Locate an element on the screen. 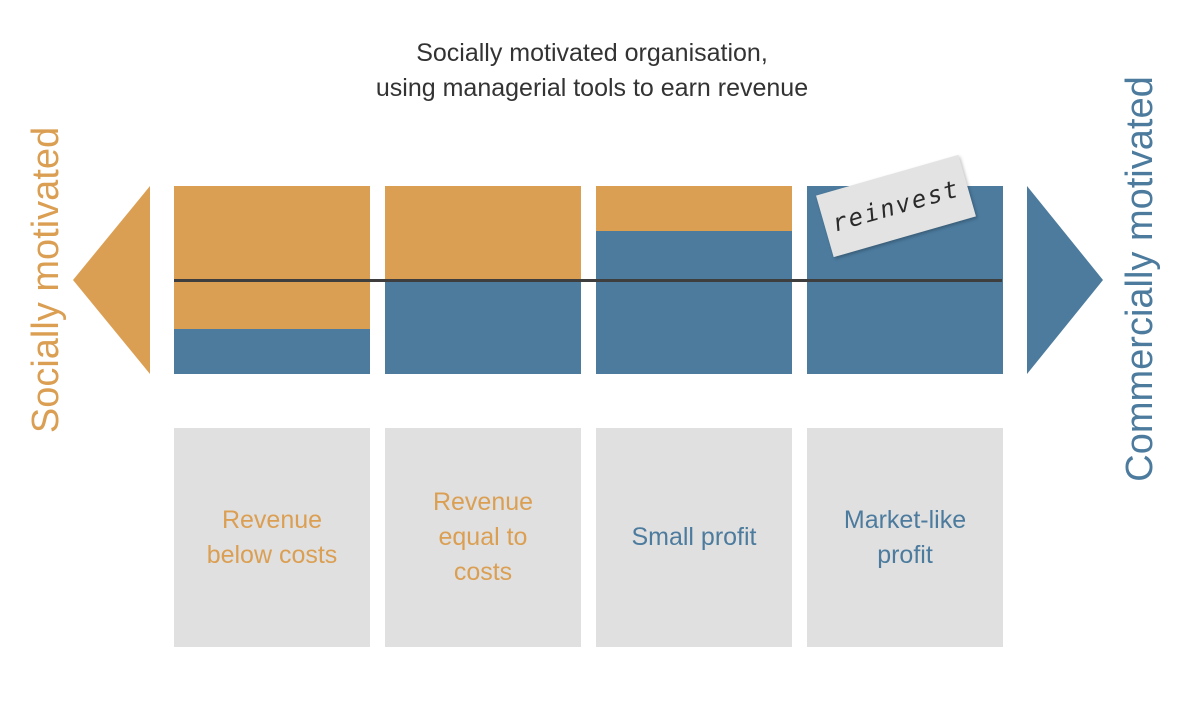  box-label-line: equal to is located at coordinates (483, 537).